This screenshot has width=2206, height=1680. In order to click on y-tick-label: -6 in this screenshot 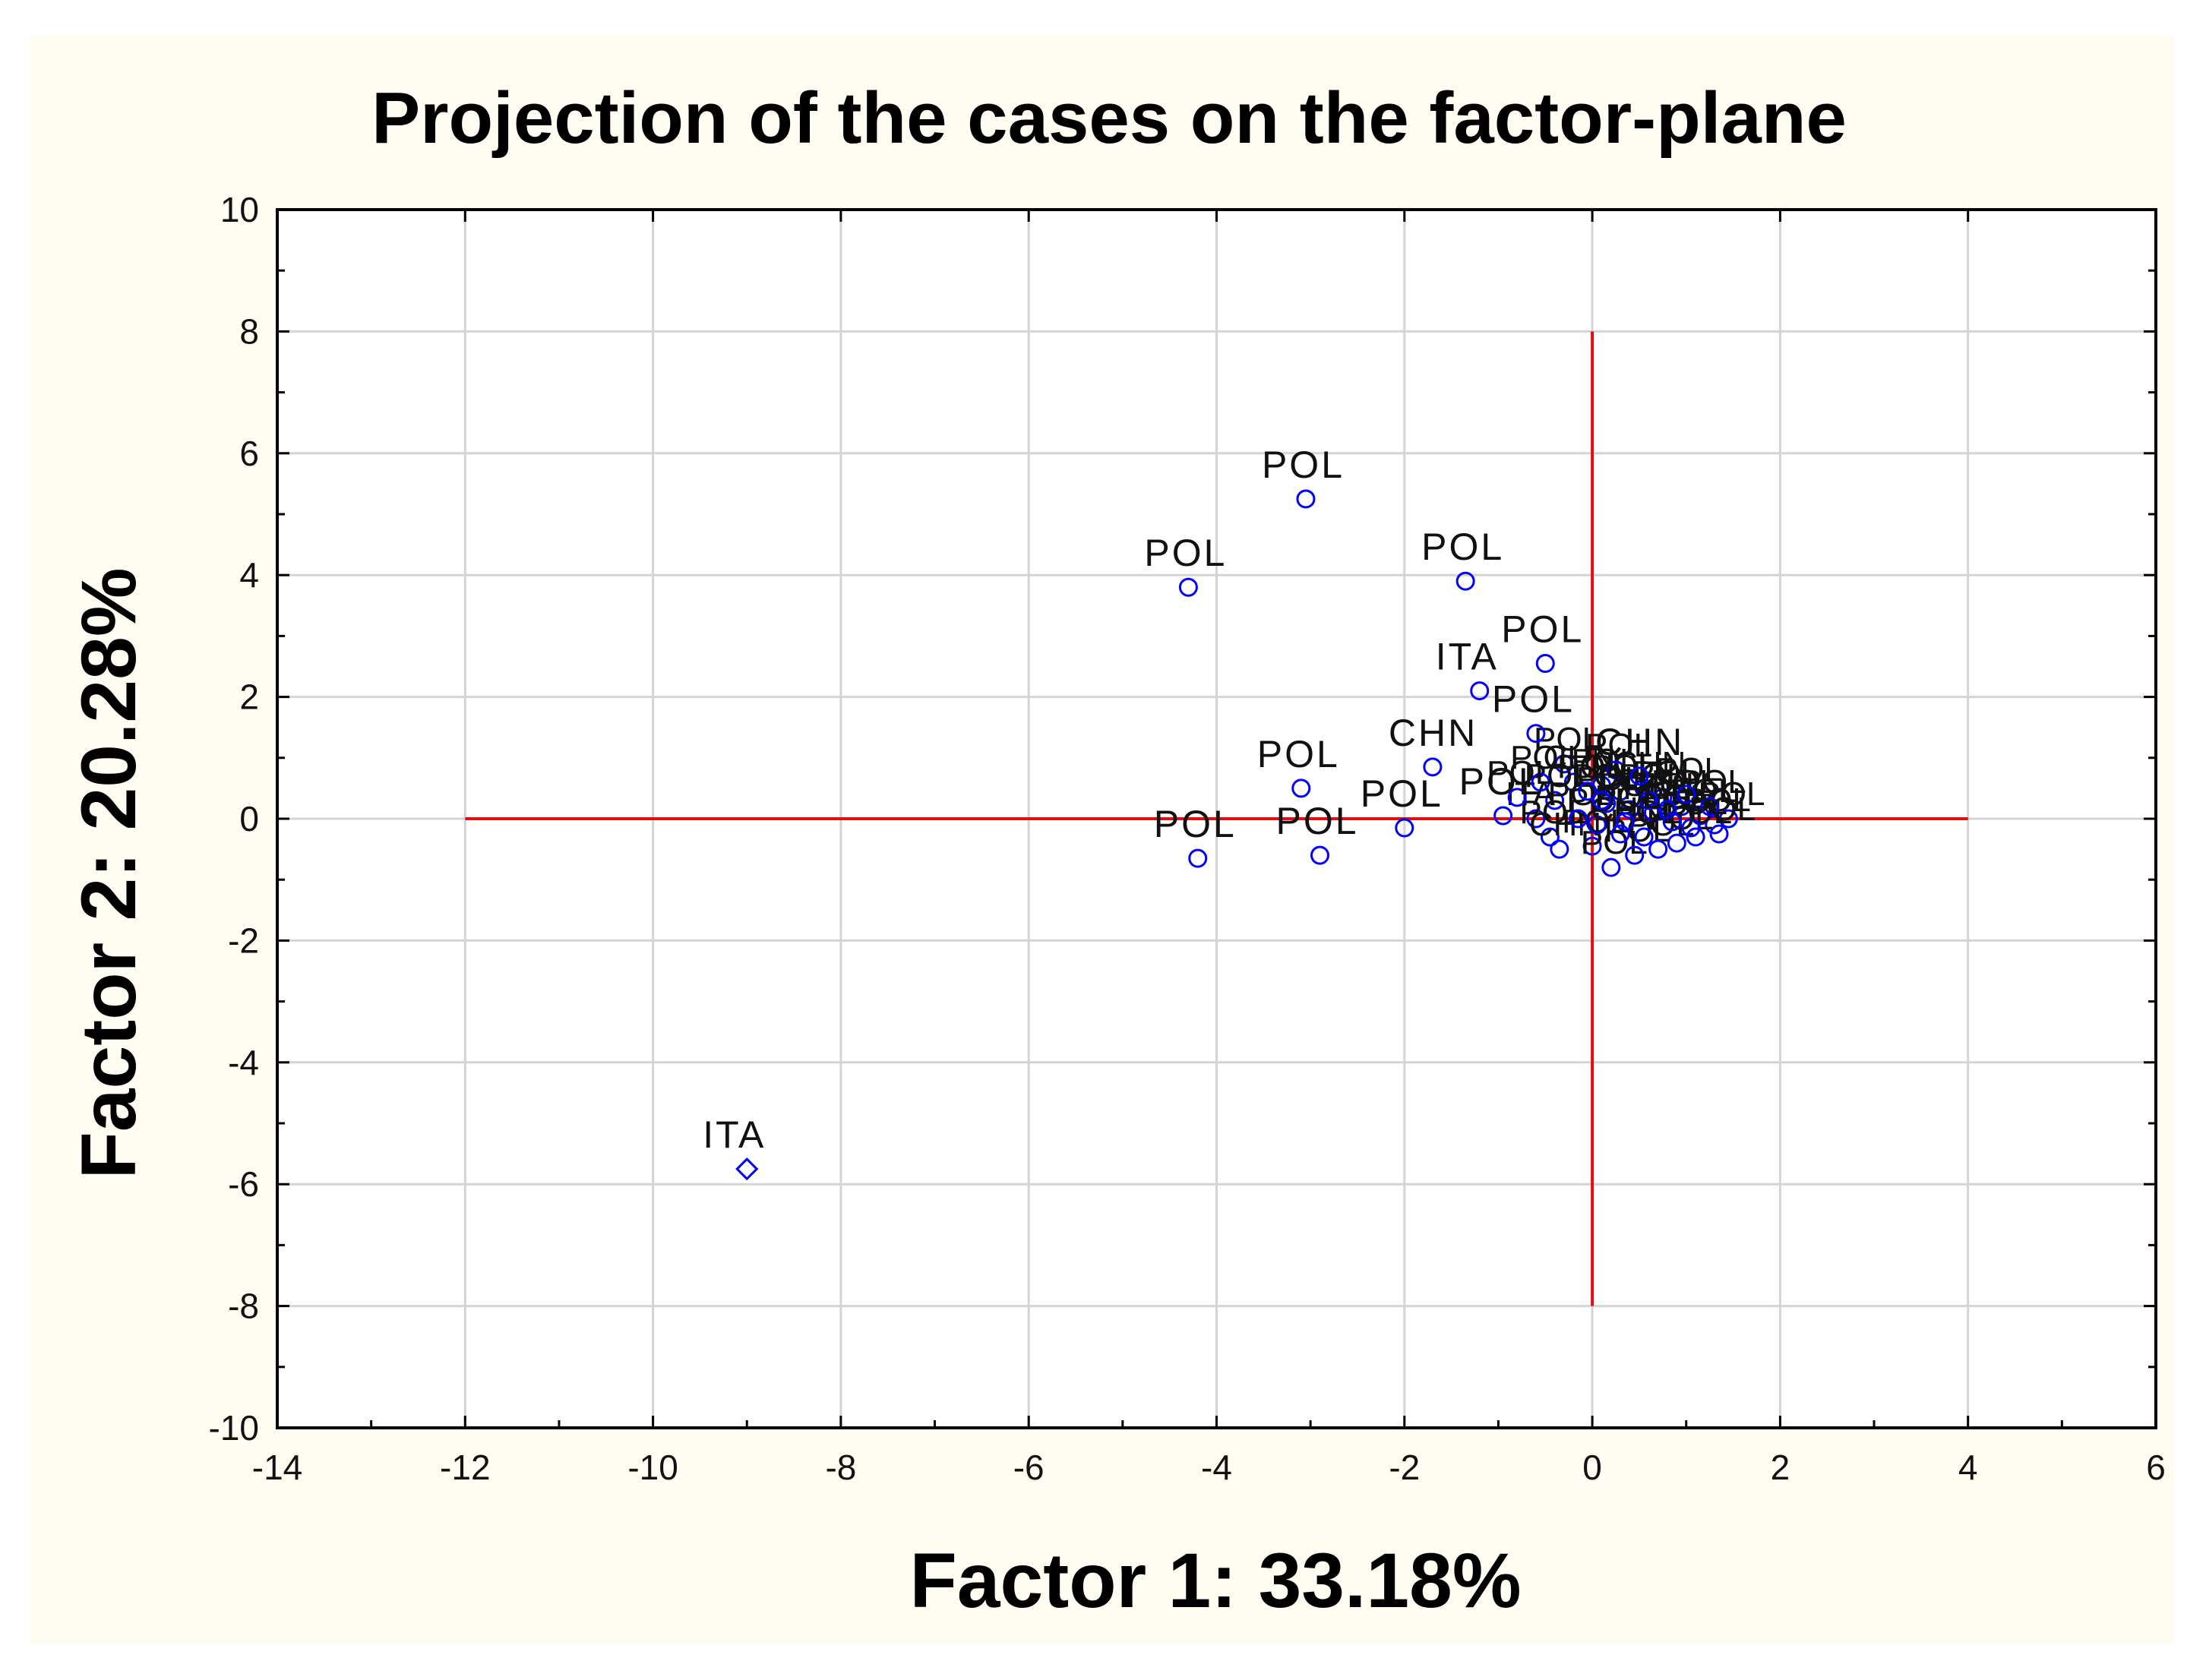, I will do `click(244, 1184)`.